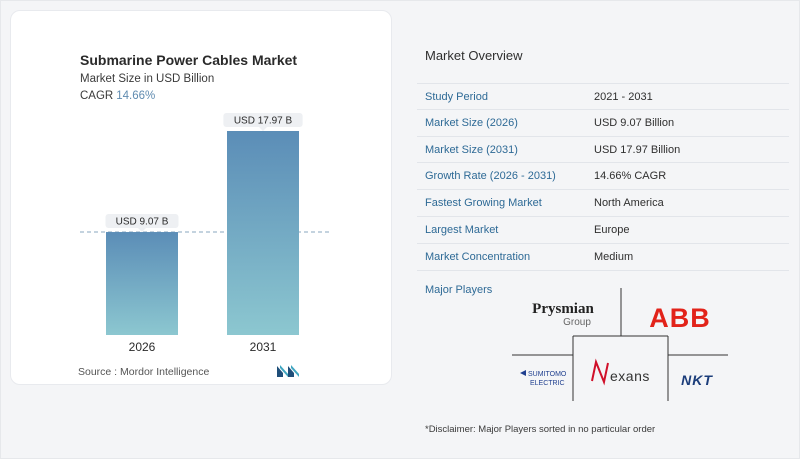 This screenshot has height=459, width=800. What do you see at coordinates (462, 229) in the screenshot?
I see `overview-label: Largest Market` at bounding box center [462, 229].